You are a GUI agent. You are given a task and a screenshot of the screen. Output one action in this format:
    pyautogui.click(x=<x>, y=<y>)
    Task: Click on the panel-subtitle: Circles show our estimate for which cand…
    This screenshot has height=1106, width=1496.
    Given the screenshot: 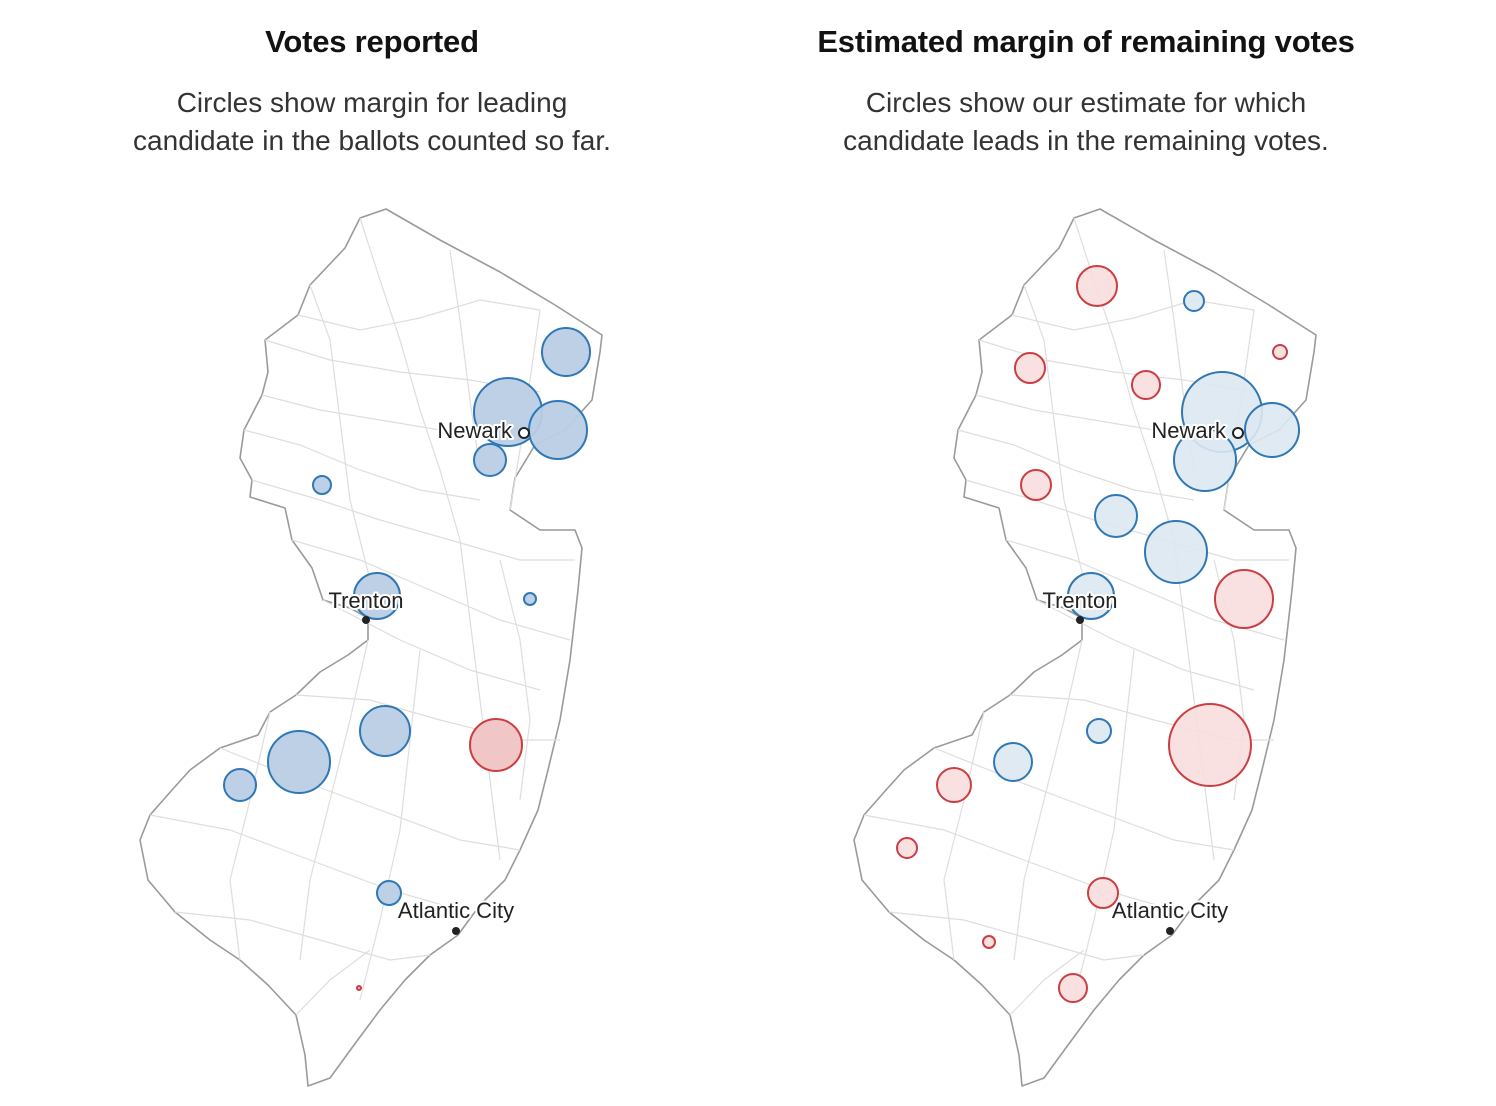 What is the action you would take?
    pyautogui.click(x=1086, y=122)
    